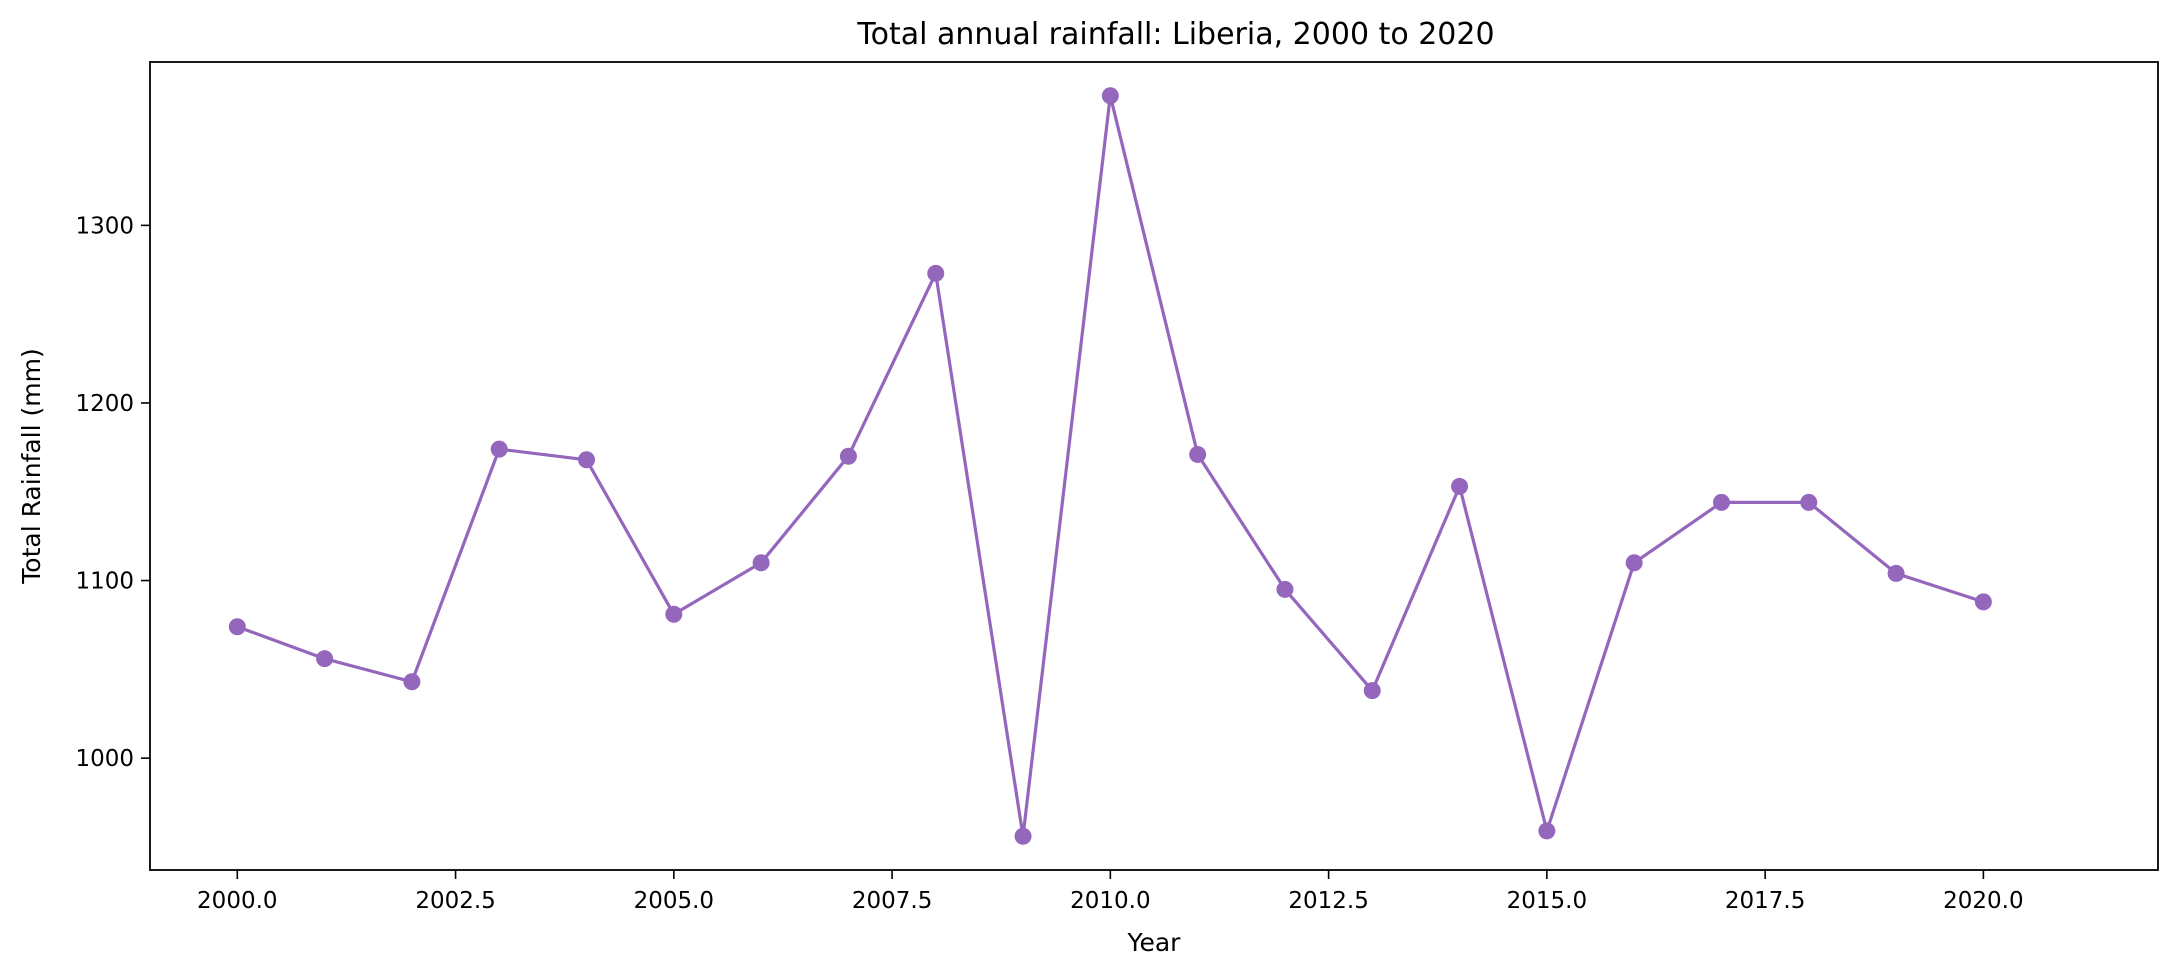  I want to click on x-axis-label: Year, so click(1154, 942).